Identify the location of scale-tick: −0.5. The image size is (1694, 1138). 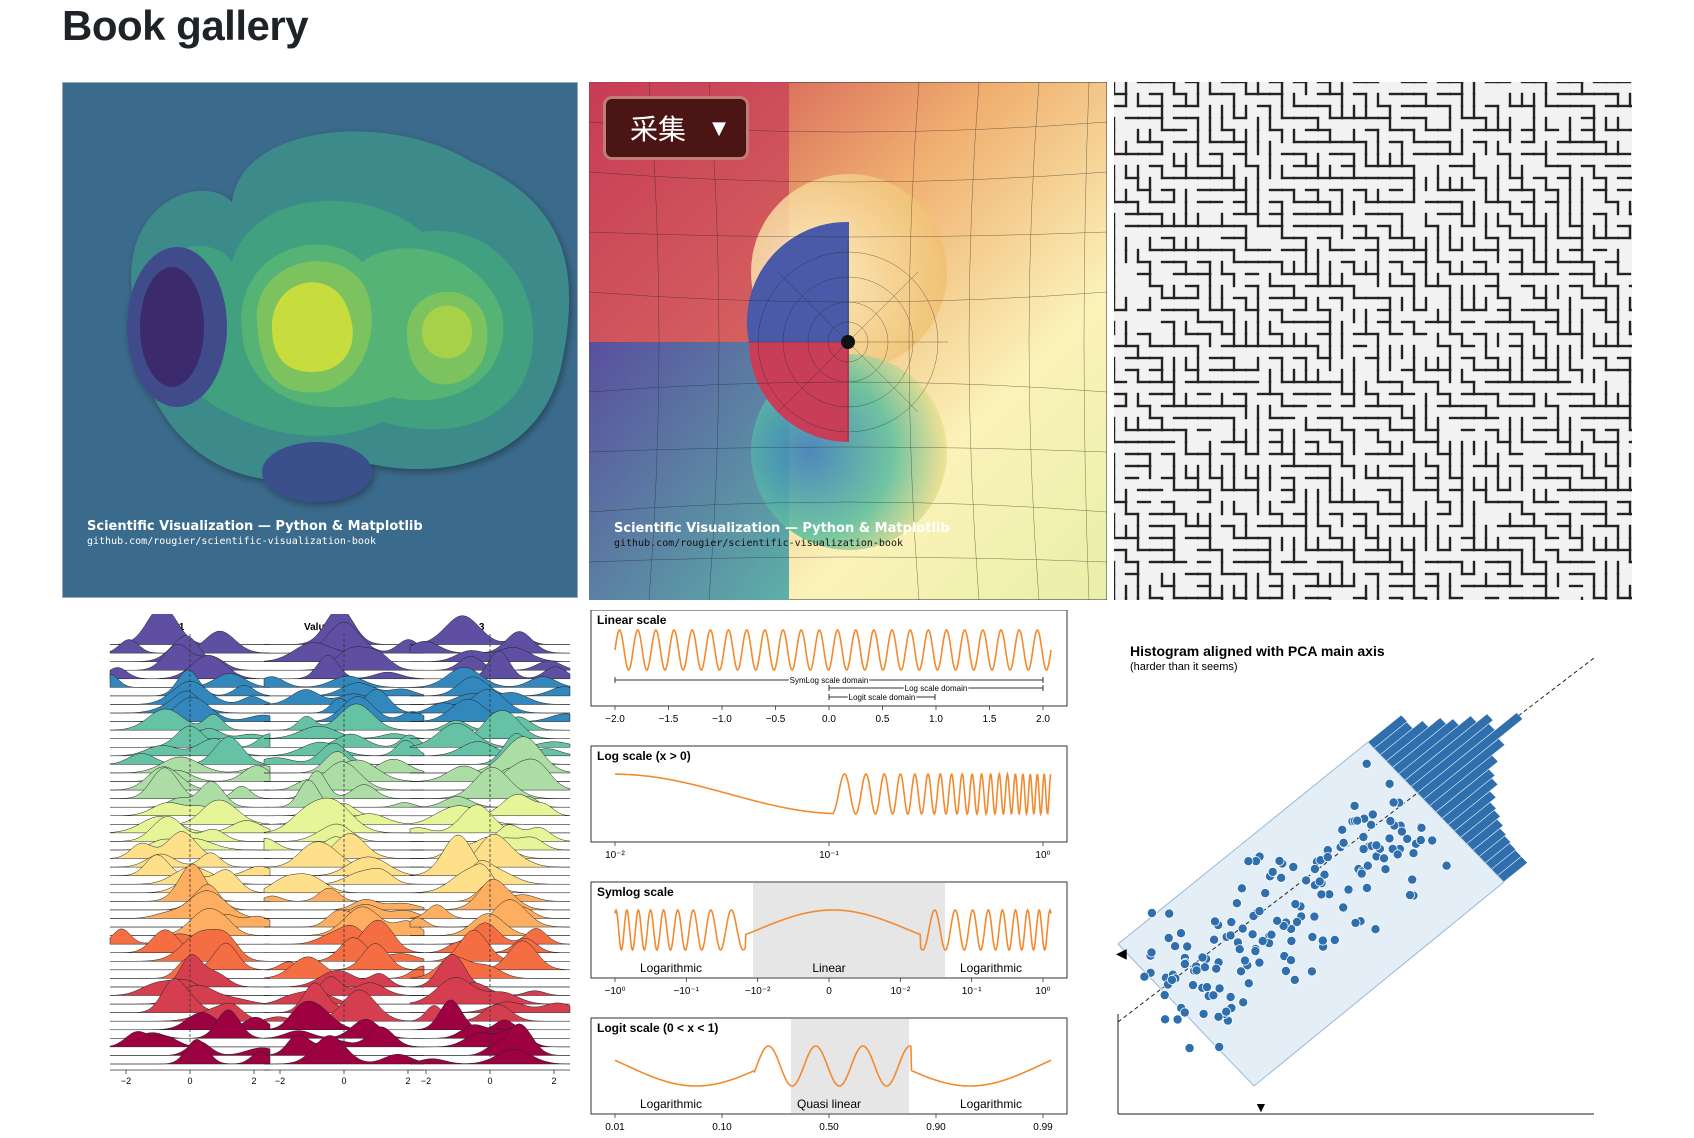
(776, 719).